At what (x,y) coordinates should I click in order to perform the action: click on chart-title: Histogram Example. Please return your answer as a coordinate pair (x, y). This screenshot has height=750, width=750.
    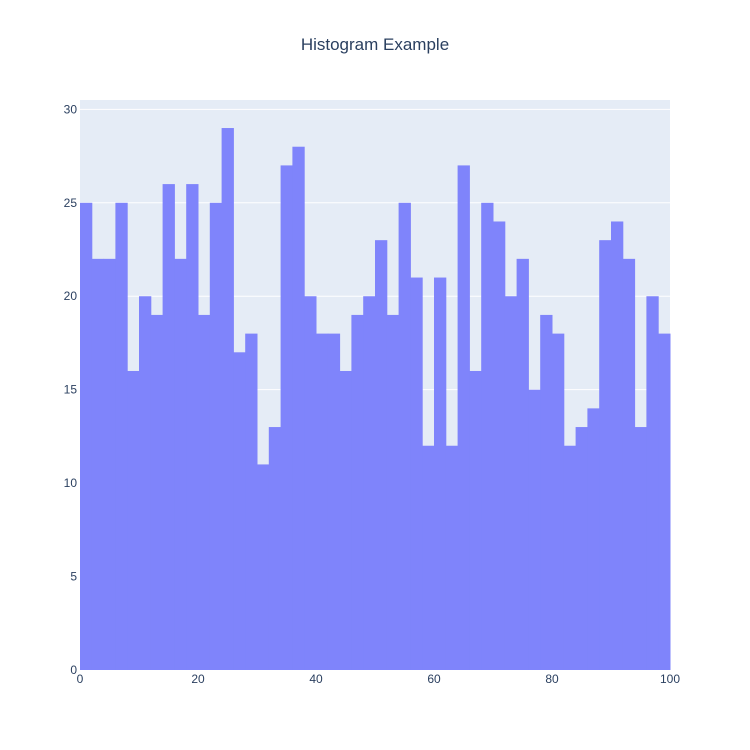
    Looking at the image, I should click on (375, 44).